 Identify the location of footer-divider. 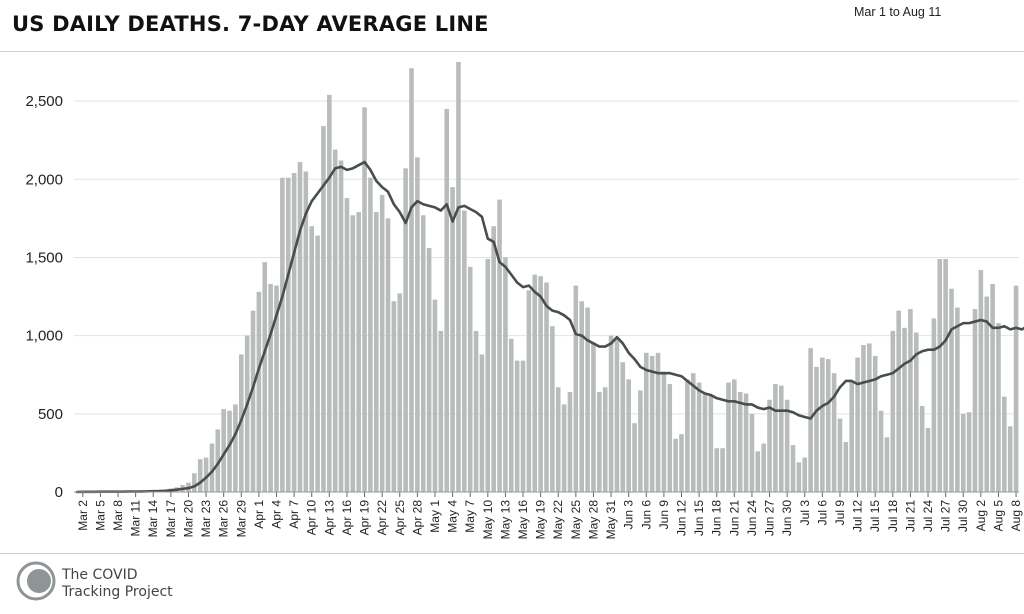
(512, 553).